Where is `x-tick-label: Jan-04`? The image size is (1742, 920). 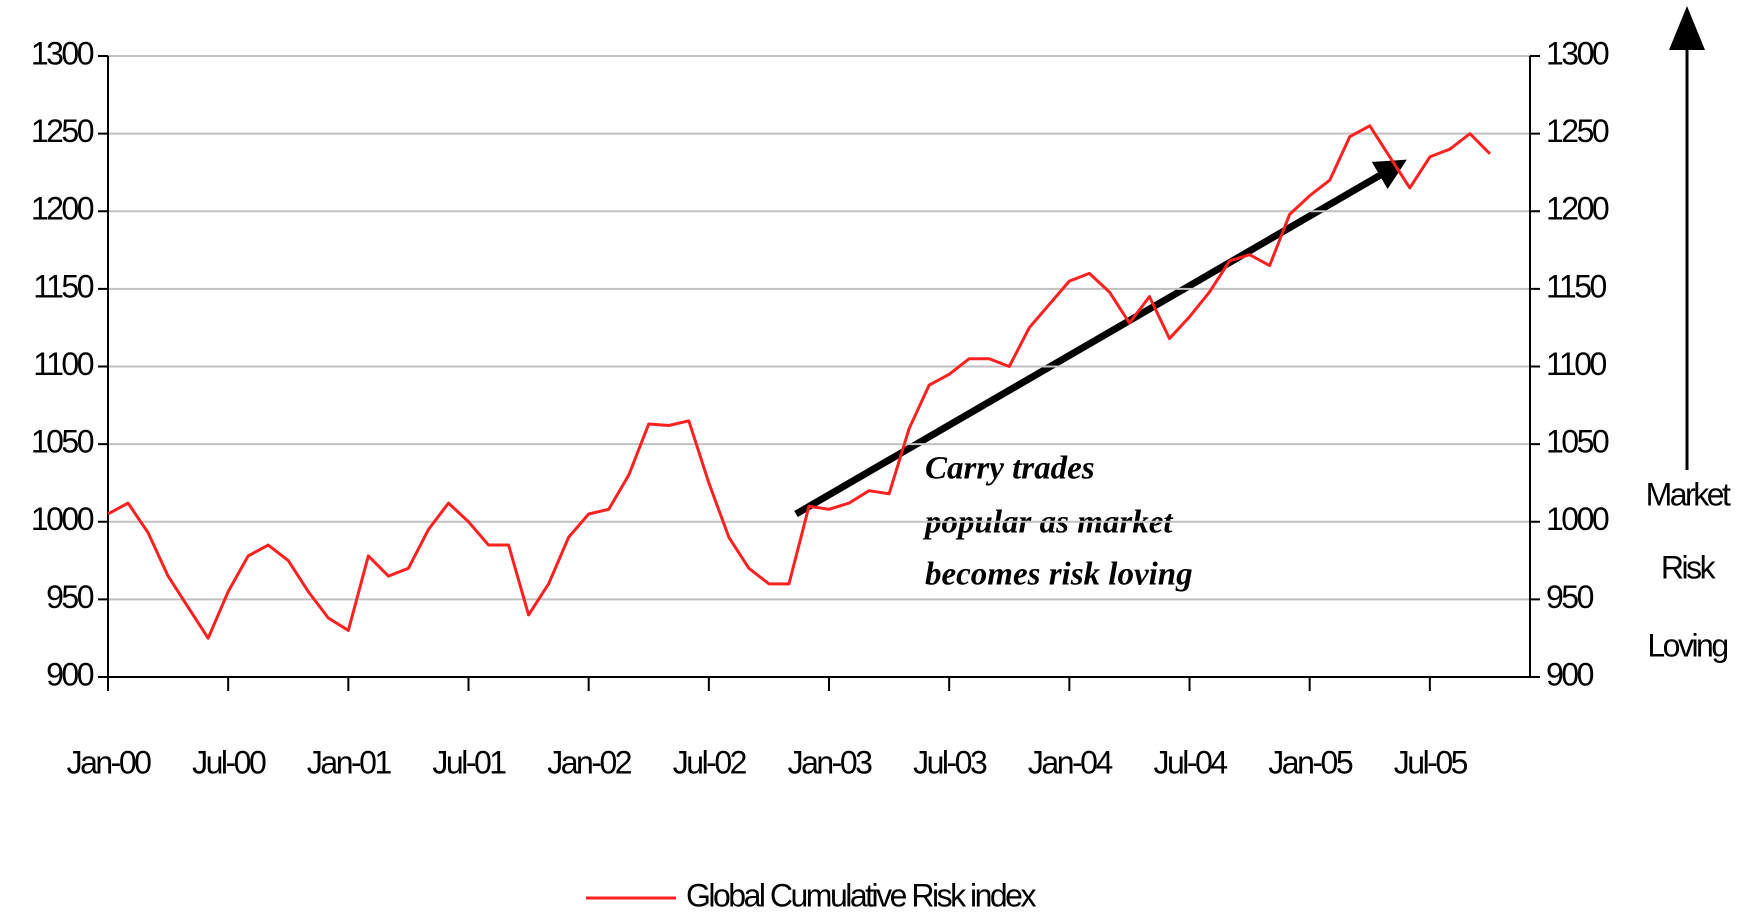
x-tick-label: Jan-04 is located at coordinates (1070, 762).